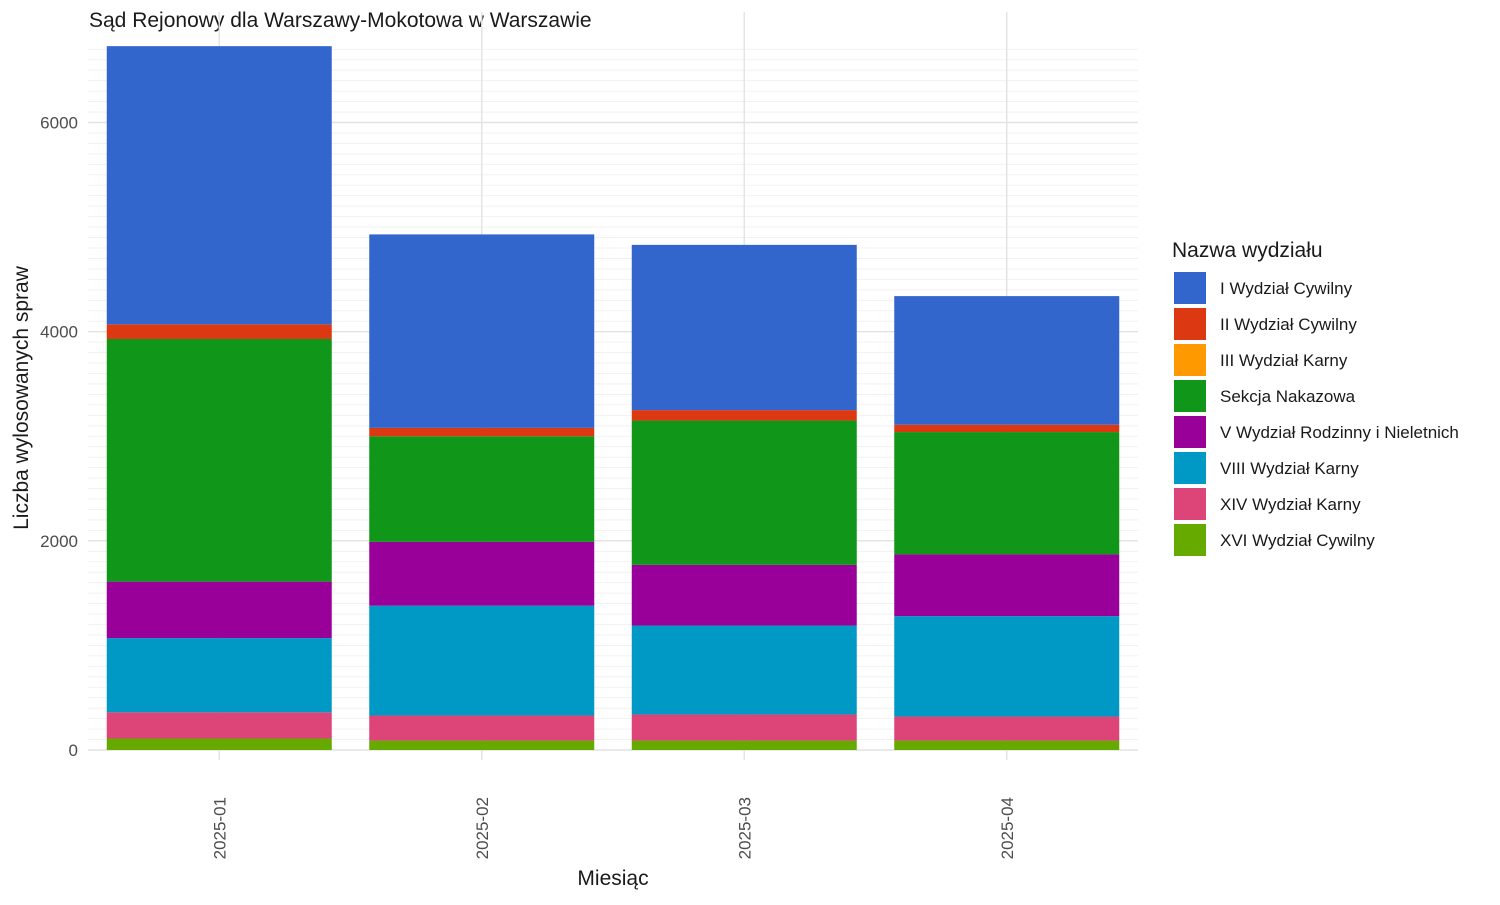 The image size is (1500, 905). What do you see at coordinates (1290, 504) in the screenshot?
I see `legend-label: XIV Wydział Karny` at bounding box center [1290, 504].